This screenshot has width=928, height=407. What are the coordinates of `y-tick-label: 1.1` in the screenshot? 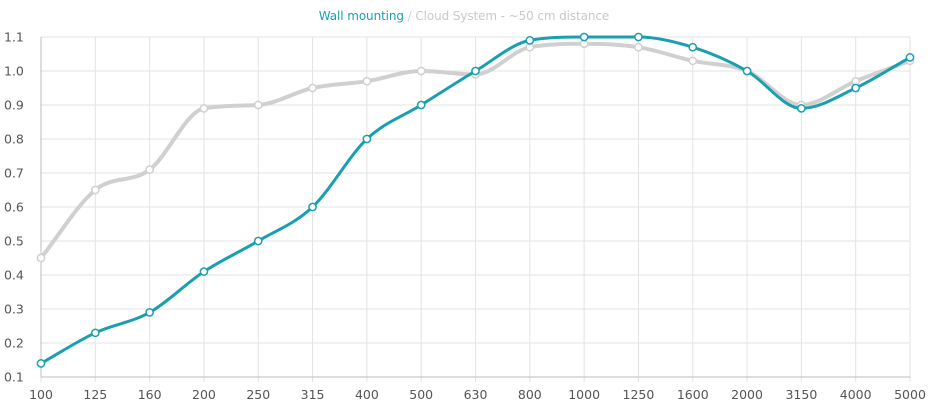 It's located at (14, 37).